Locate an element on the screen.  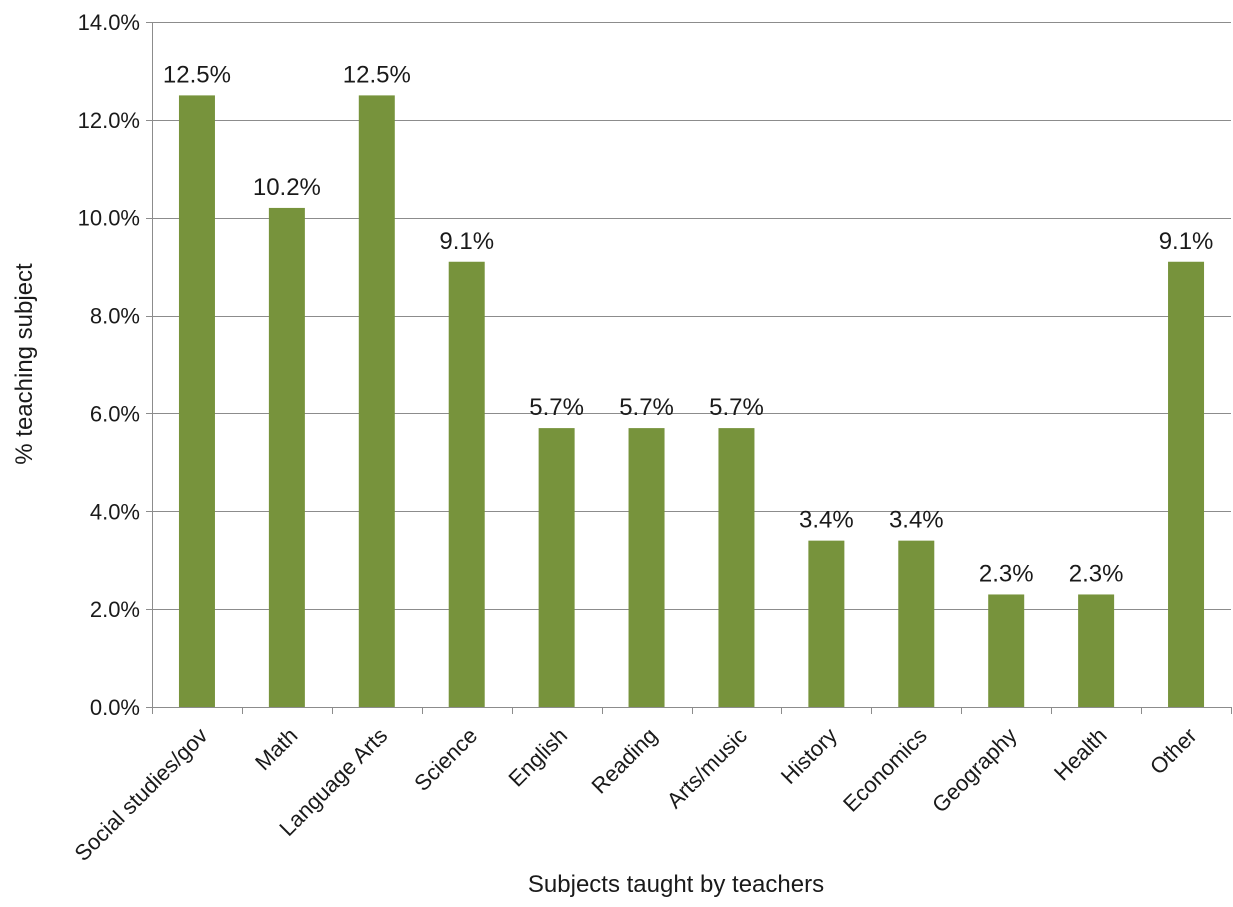
x-tick-label: Other is located at coordinates (1173, 751).